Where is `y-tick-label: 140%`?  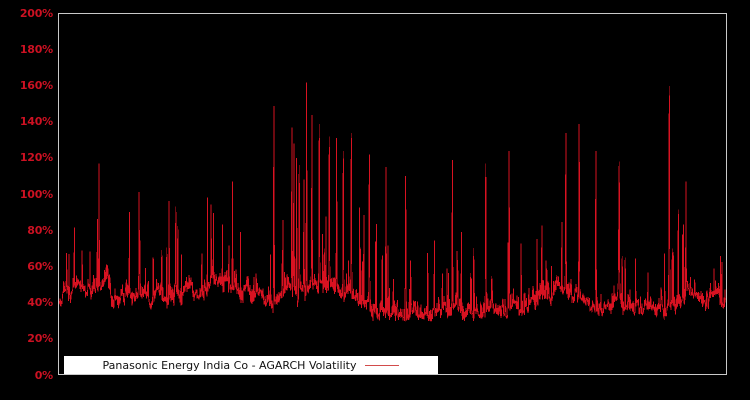
y-tick-label: 140% is located at coordinates (36, 122).